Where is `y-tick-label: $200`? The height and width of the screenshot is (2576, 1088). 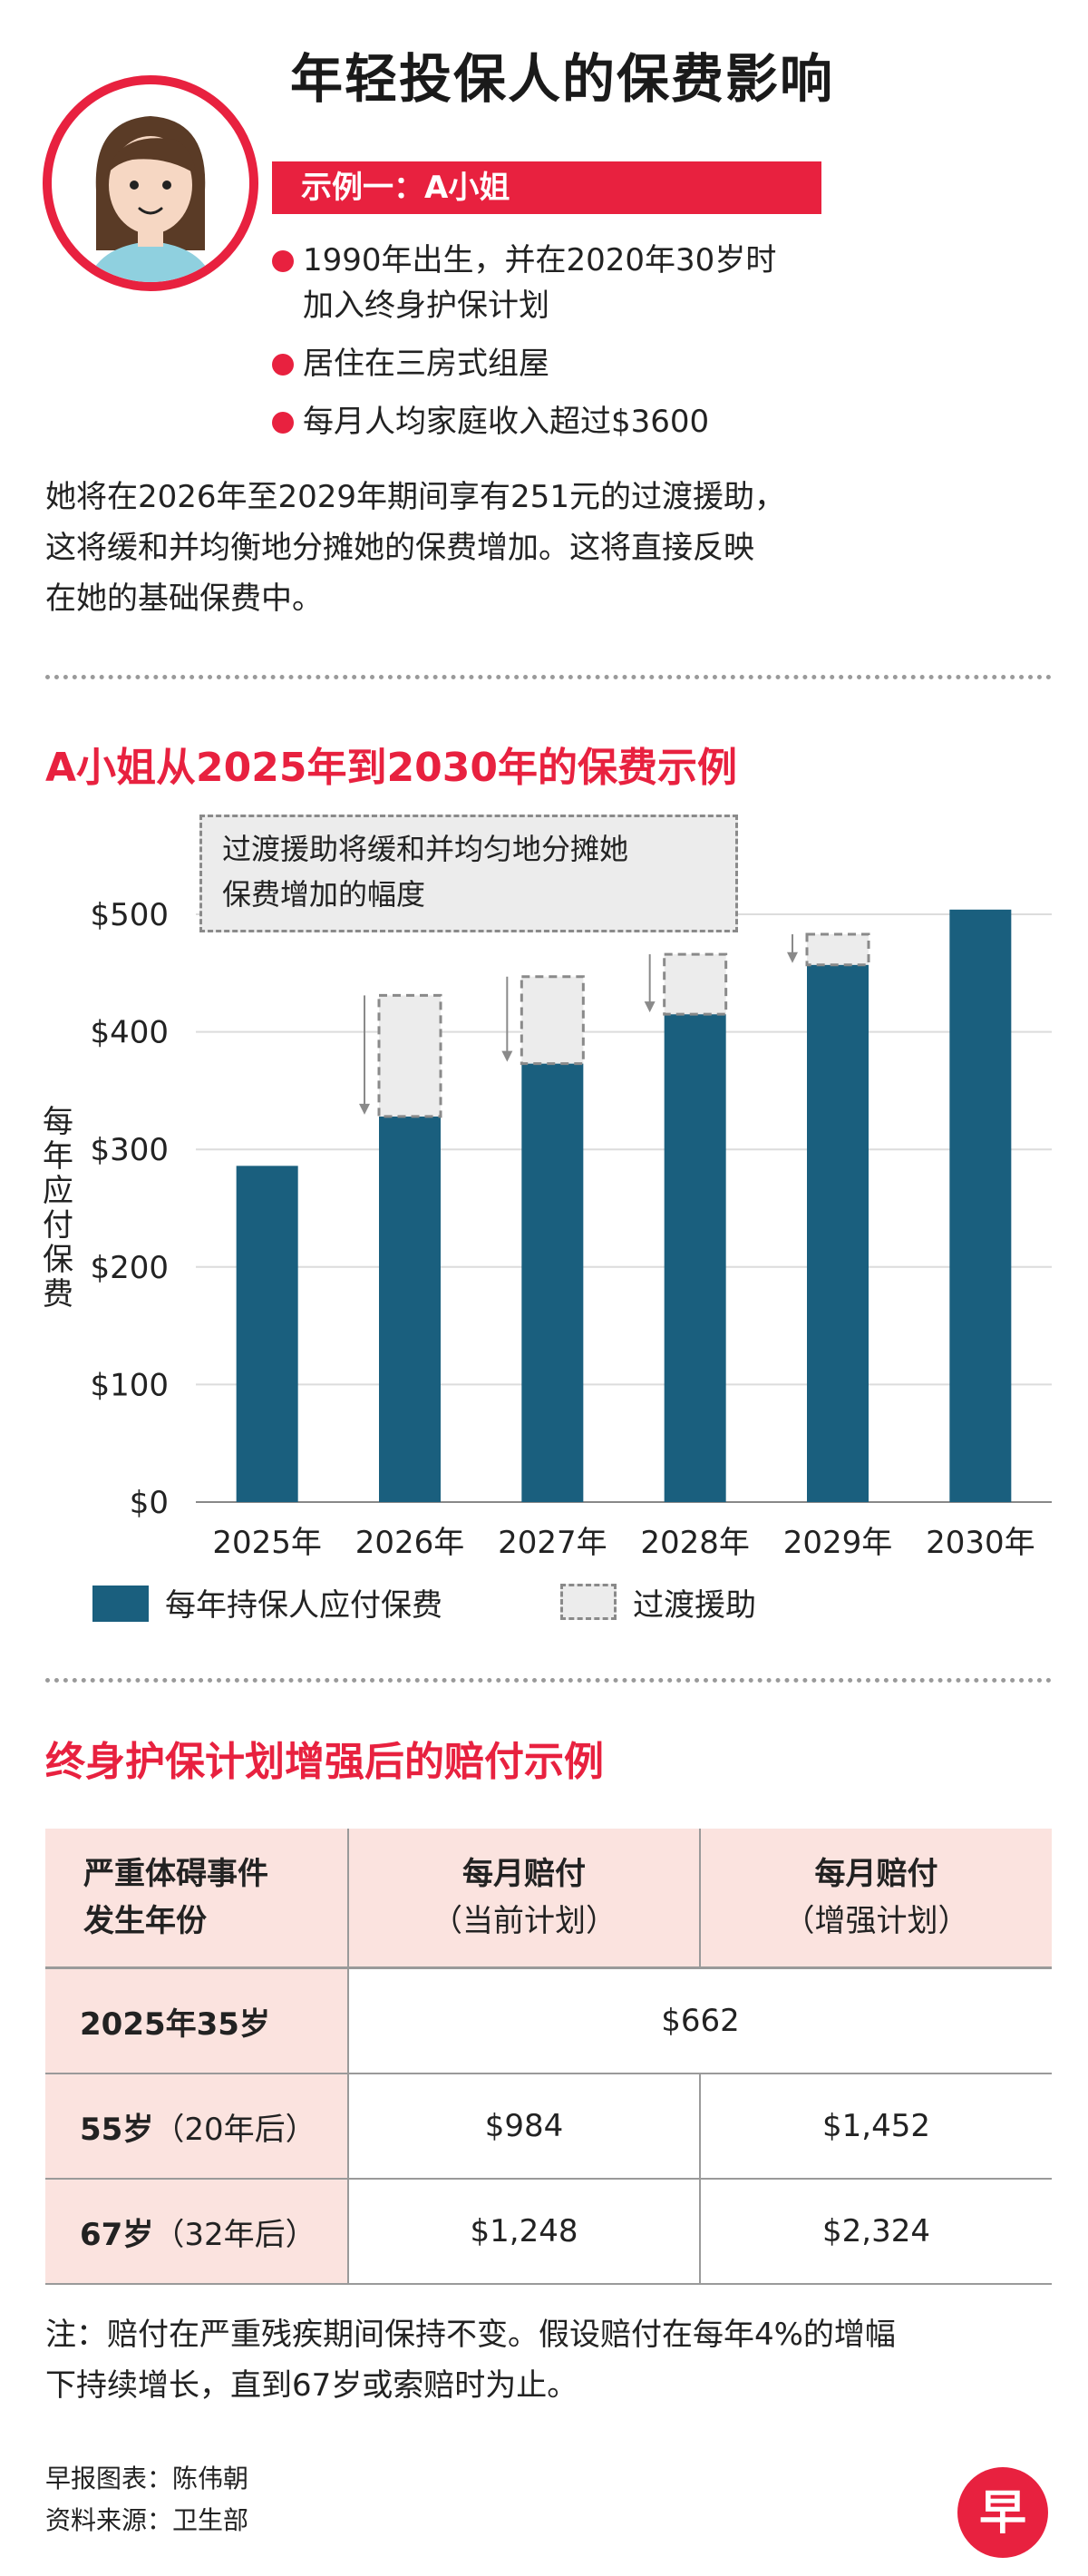 y-tick-label: $200 is located at coordinates (129, 1268).